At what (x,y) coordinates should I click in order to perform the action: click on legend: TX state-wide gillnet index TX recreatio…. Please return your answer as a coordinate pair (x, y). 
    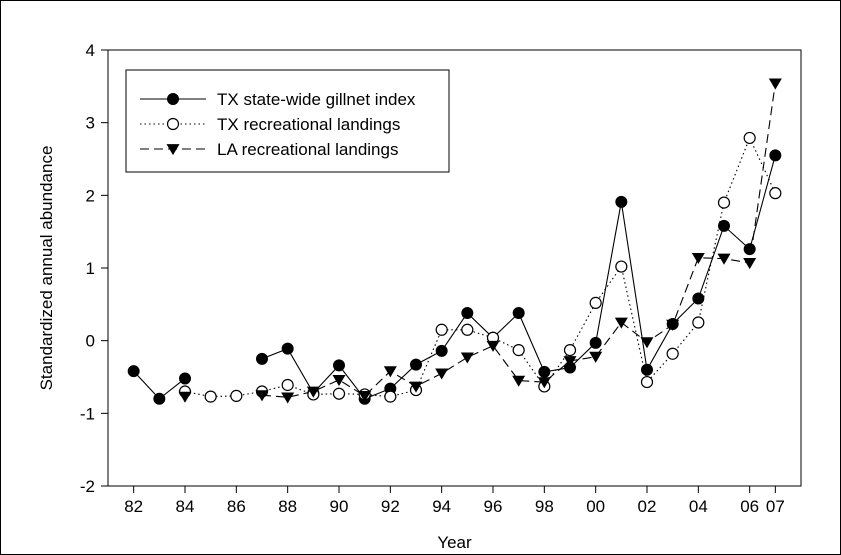
    Looking at the image, I should click on (287, 121).